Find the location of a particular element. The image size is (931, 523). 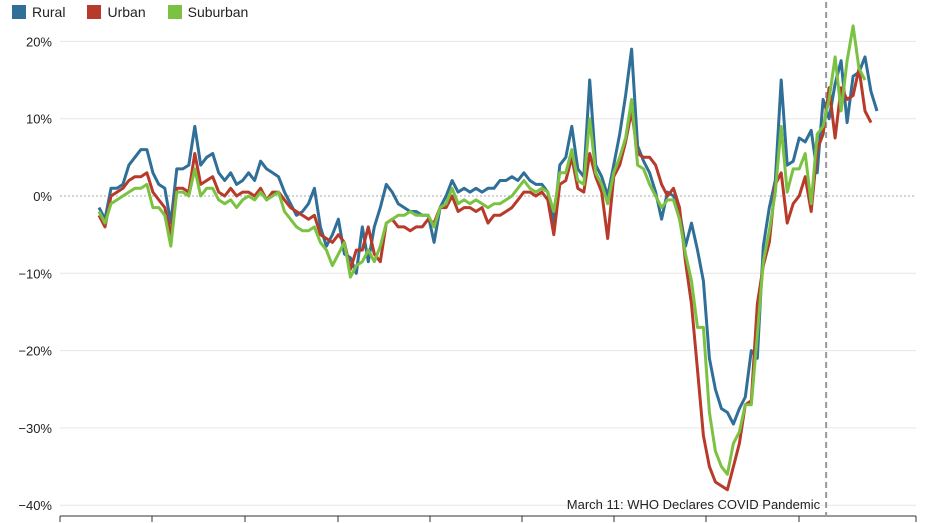

pandemic-annotation-label: March 11: WHO Declares COVID Pandemic is located at coordinates (694, 504).